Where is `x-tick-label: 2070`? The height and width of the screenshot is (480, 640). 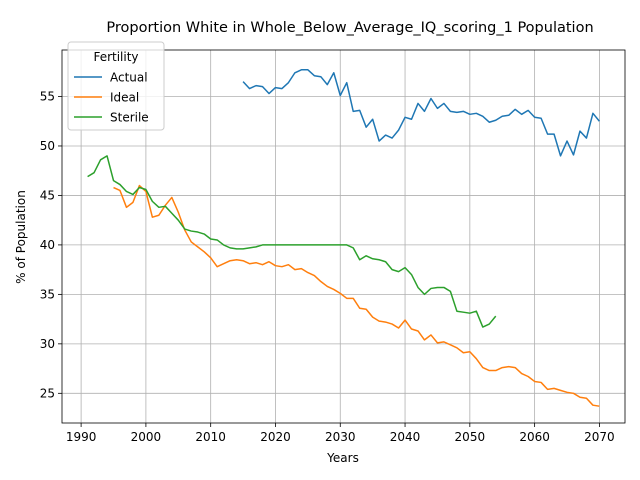
x-tick-label: 2070 is located at coordinates (599, 437).